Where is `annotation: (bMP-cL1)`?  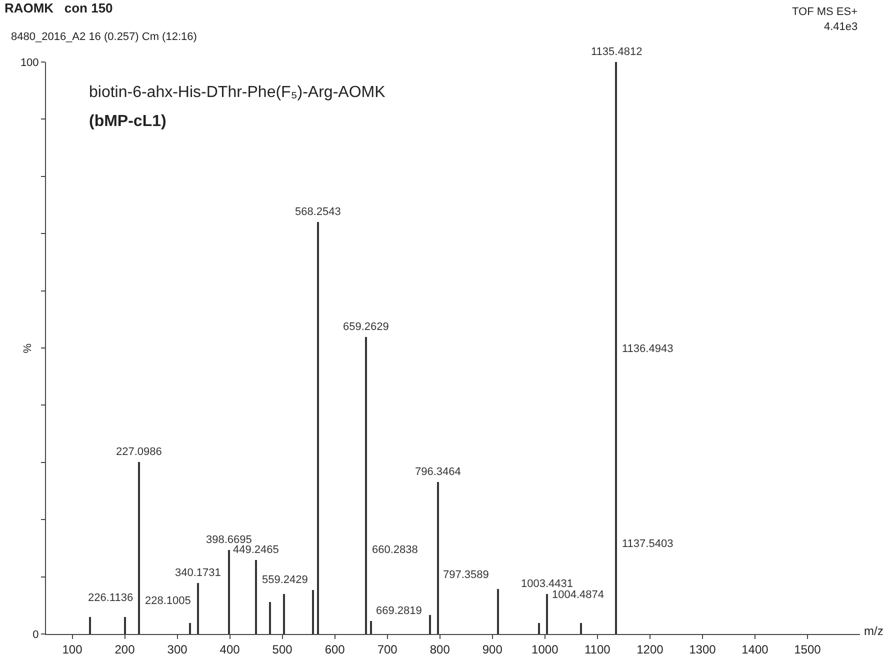
annotation: (bMP-cL1) is located at coordinates (127, 121).